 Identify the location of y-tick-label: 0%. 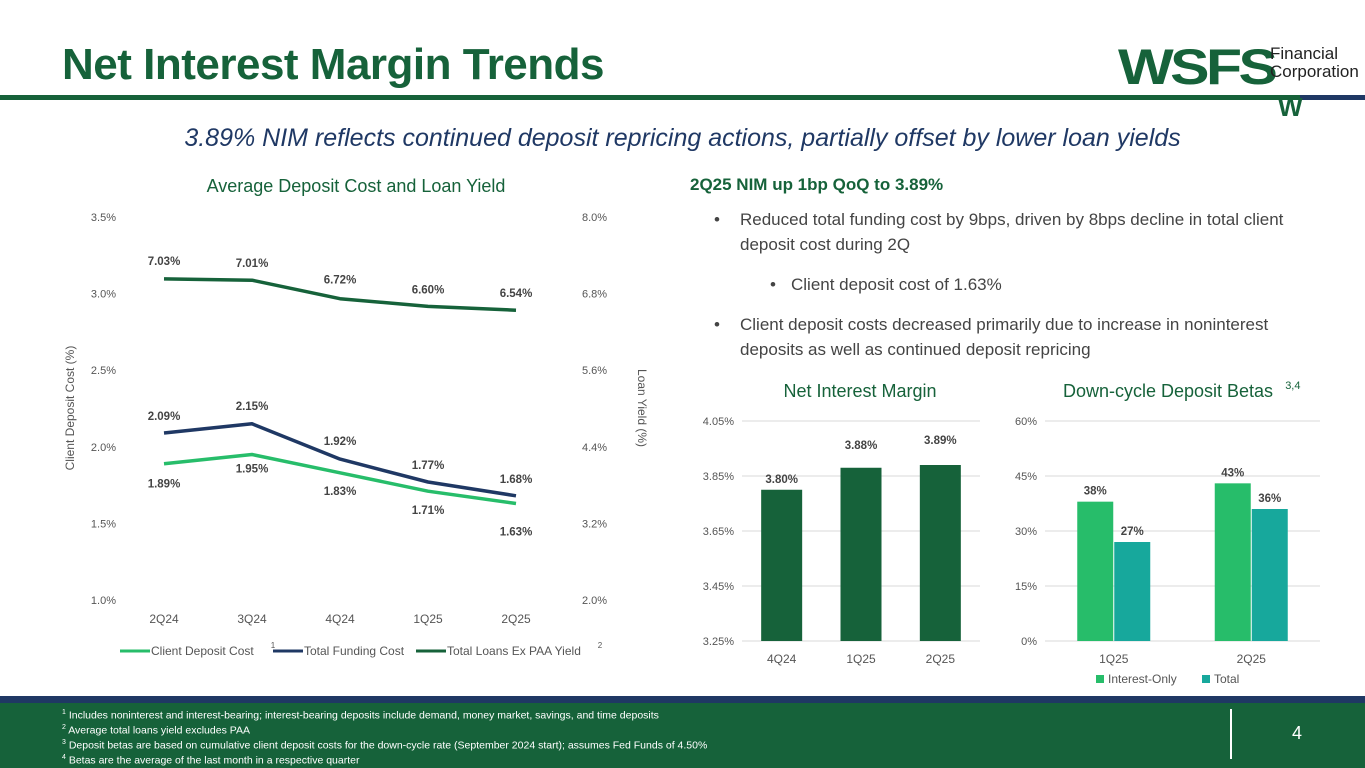
(1029, 642).